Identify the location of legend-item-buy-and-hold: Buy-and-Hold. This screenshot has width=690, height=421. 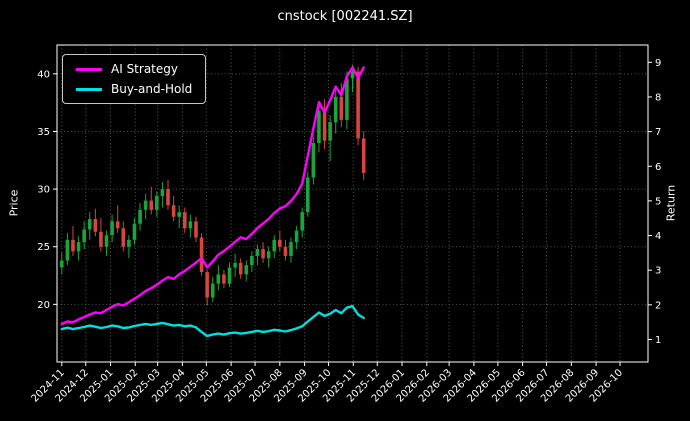
(134, 89).